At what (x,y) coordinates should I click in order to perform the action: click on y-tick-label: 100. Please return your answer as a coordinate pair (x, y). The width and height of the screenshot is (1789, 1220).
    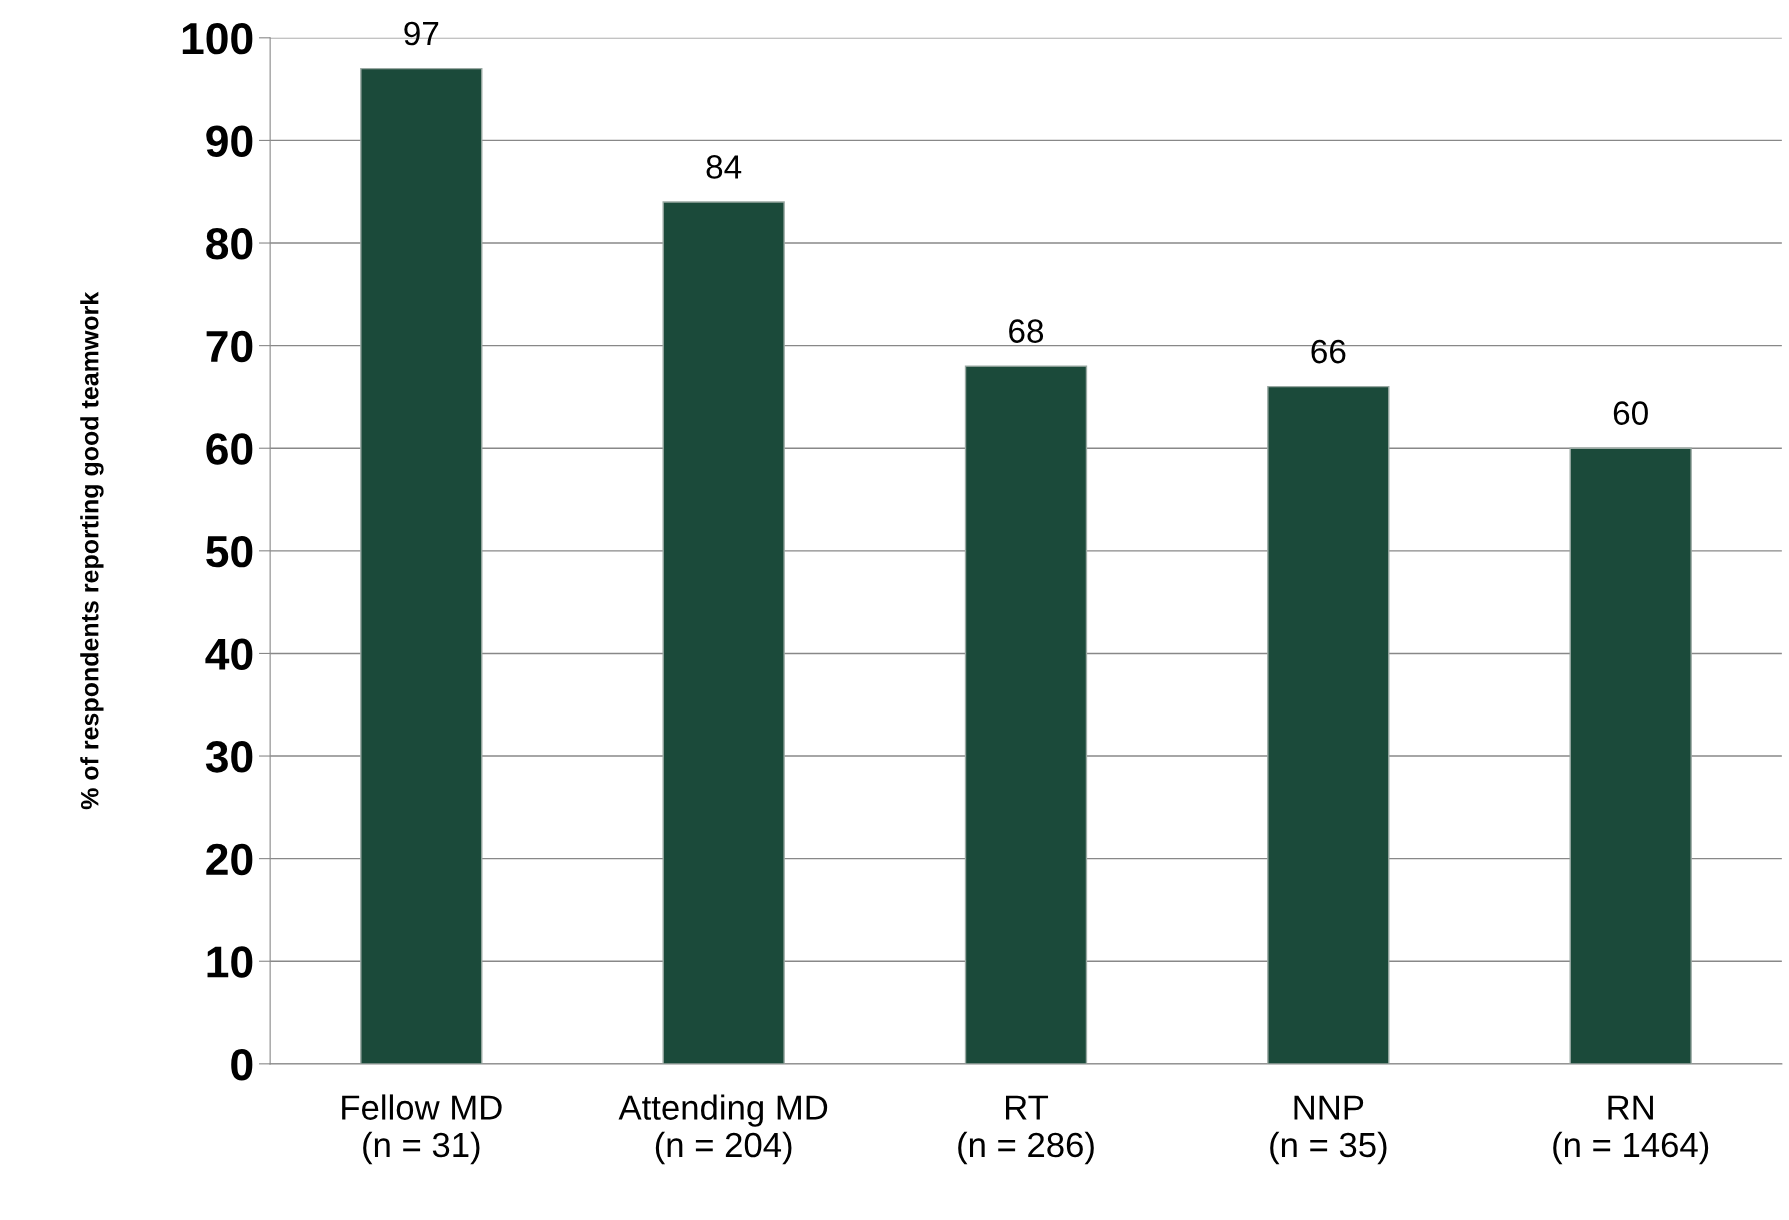
    Looking at the image, I should click on (217, 38).